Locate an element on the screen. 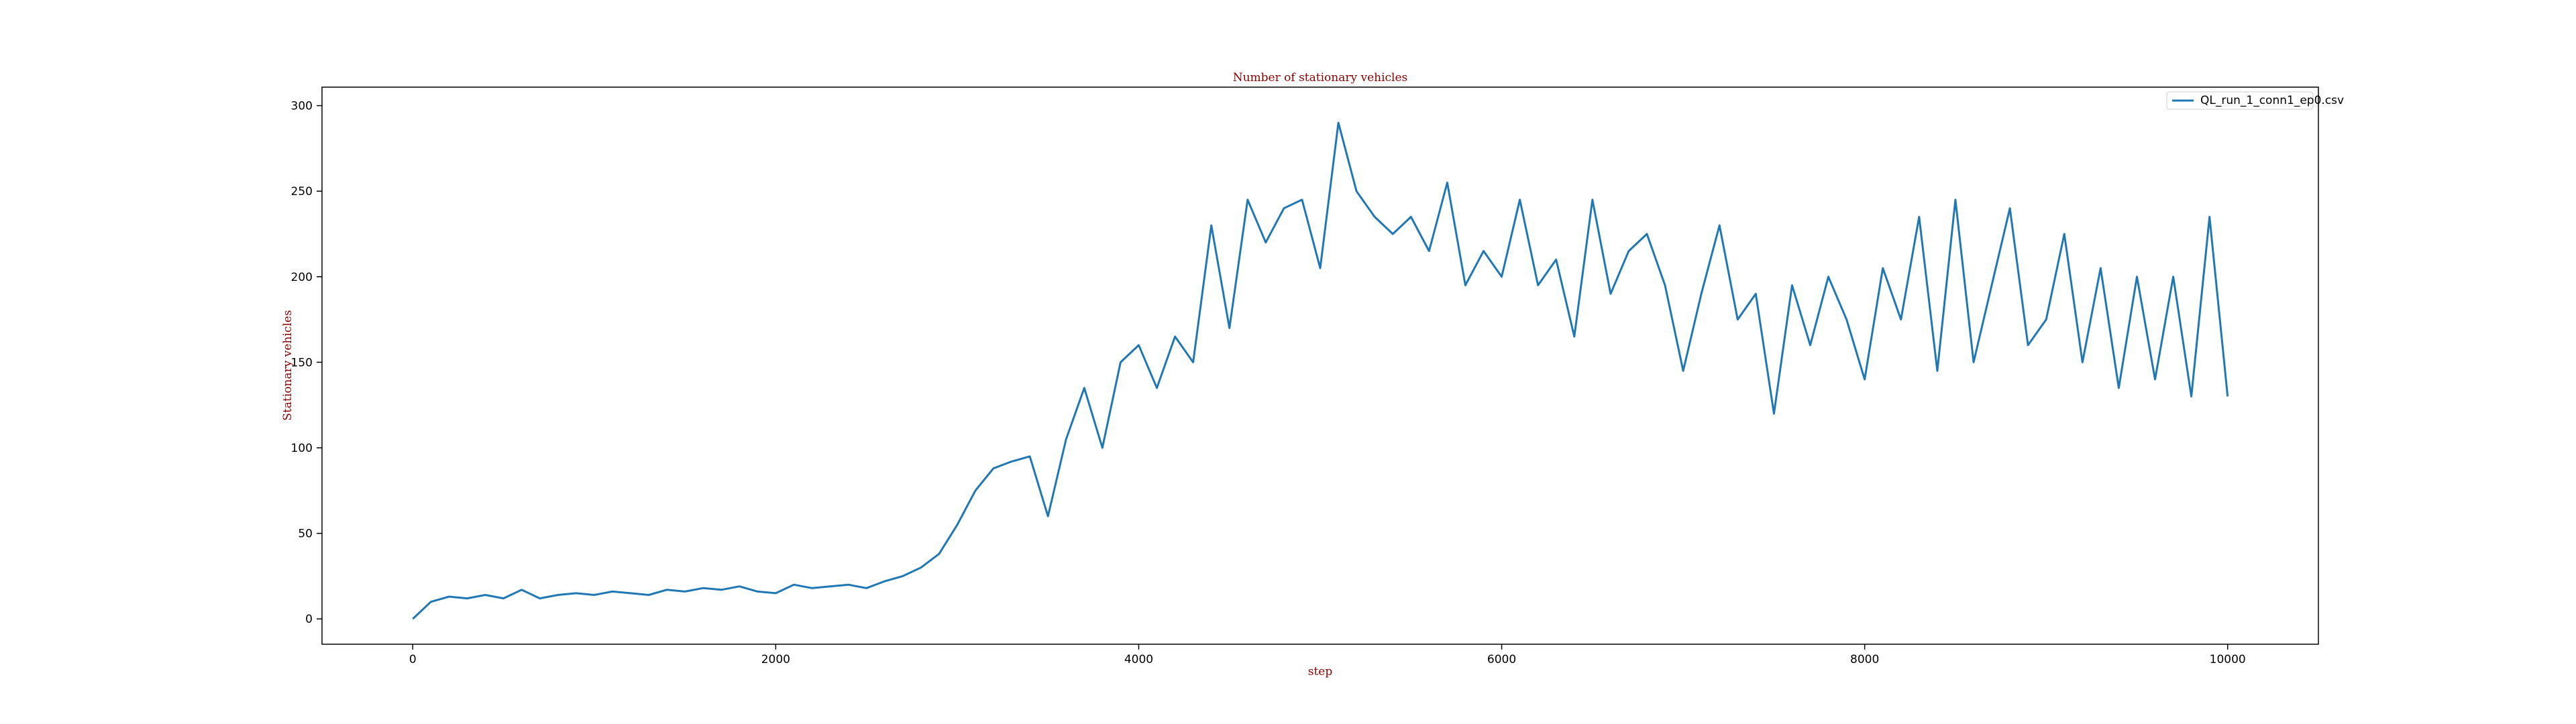  y-tick-label: 150 is located at coordinates (302, 363).